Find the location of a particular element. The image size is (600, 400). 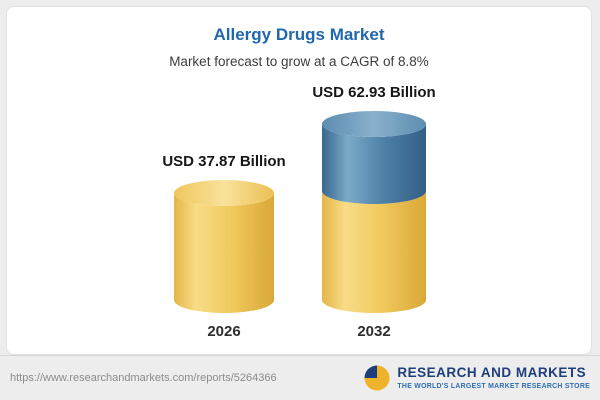

chart-title: Allergy Drugs Market is located at coordinates (299, 34).